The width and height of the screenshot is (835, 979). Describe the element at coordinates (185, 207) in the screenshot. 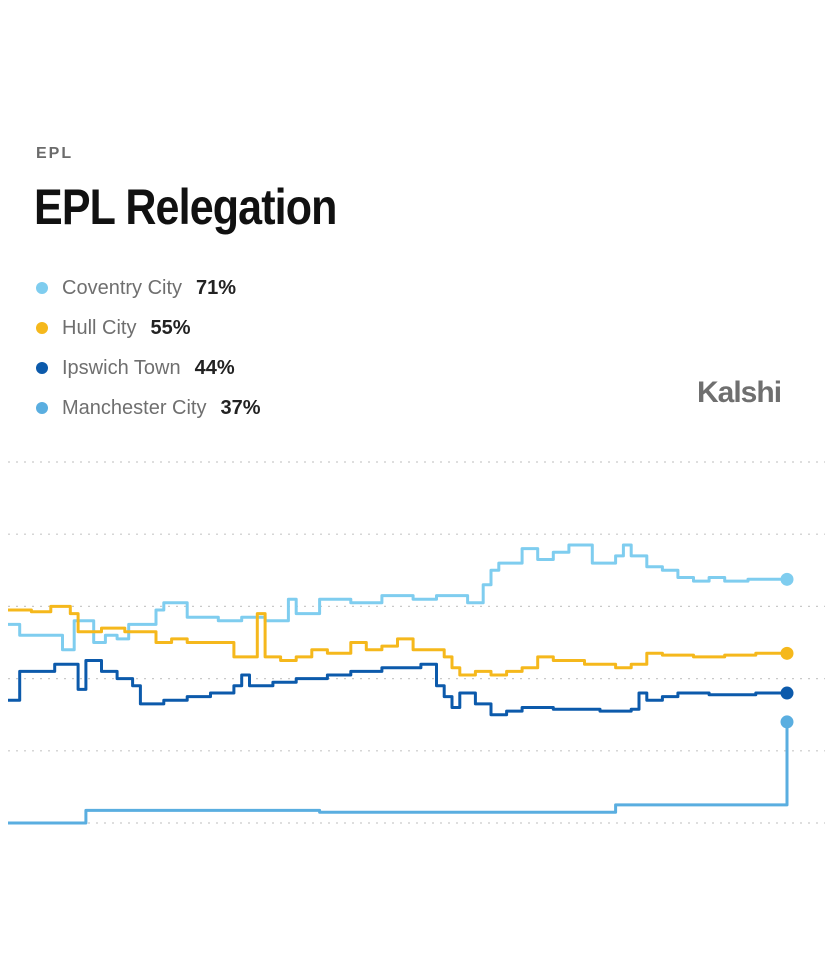

I see `page-title: EPL Relegation` at that location.